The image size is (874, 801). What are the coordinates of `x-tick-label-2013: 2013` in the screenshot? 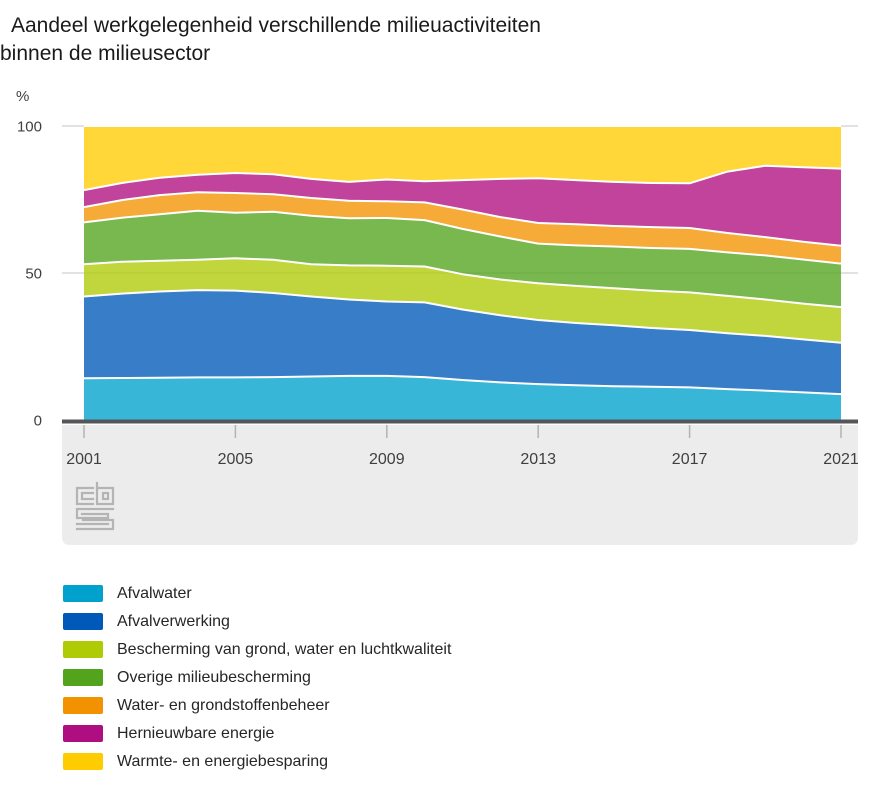 It's located at (538, 459).